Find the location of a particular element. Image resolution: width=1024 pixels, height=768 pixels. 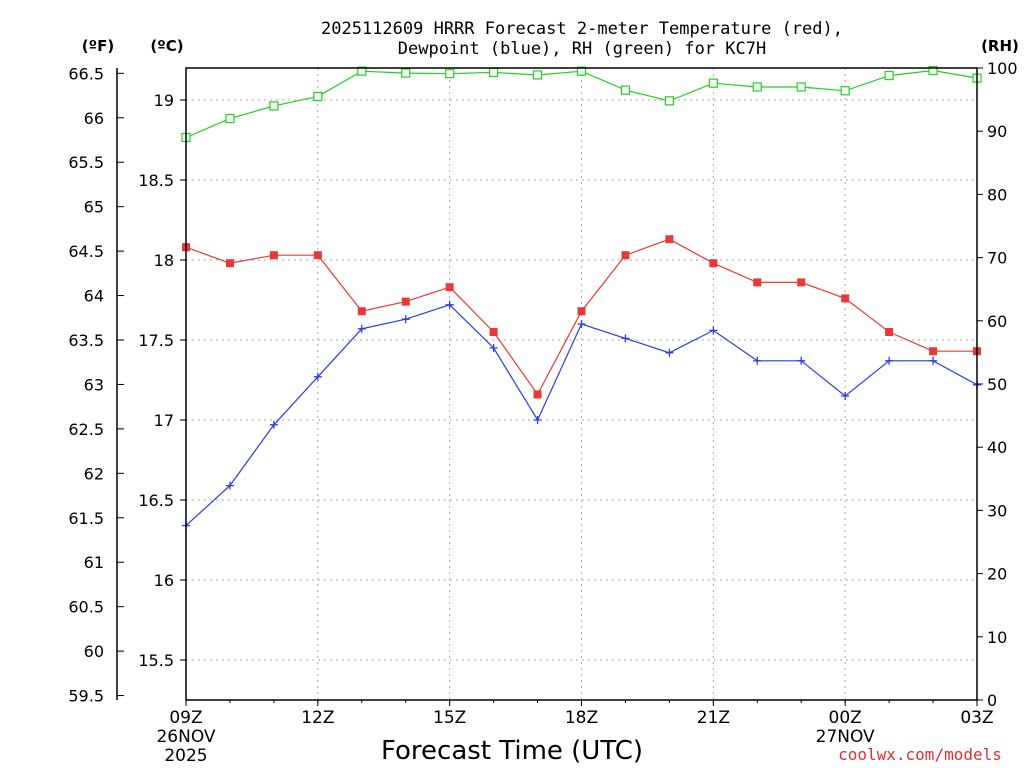

rh-tick-label-1: 10 is located at coordinates (997, 637).